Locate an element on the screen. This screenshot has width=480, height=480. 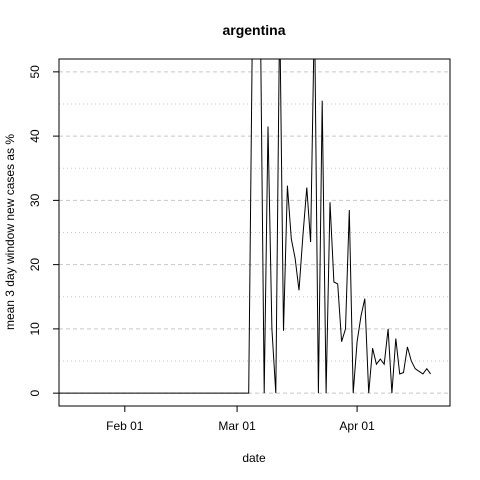
y-axis-ticks: 0 10 20 30 40 50 is located at coordinates (43, 230).